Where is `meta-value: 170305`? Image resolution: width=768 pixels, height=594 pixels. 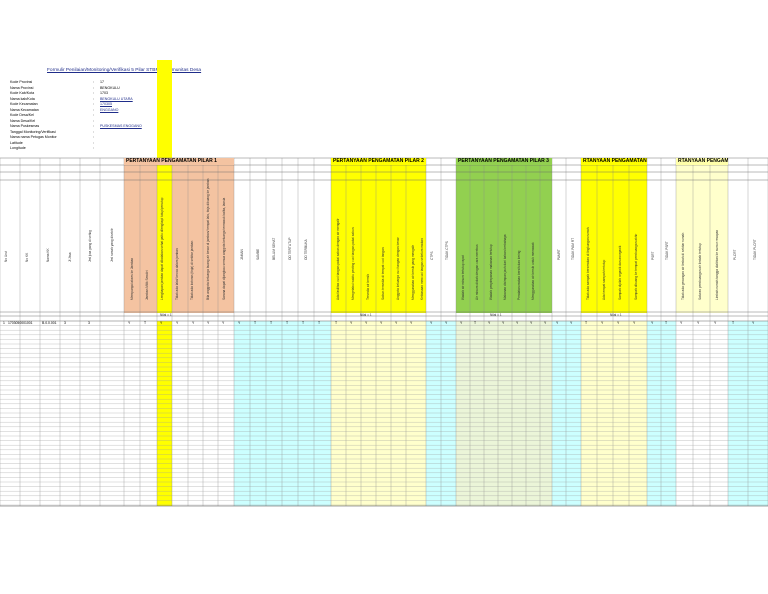 meta-value: 170305 is located at coordinates (106, 104).